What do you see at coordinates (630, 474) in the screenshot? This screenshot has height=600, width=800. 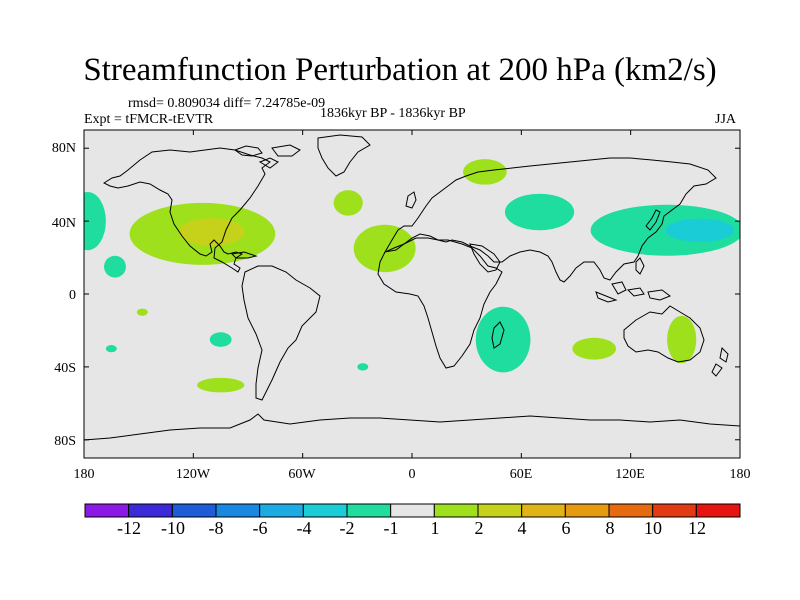 I see `lon-label-120e: 120E` at bounding box center [630, 474].